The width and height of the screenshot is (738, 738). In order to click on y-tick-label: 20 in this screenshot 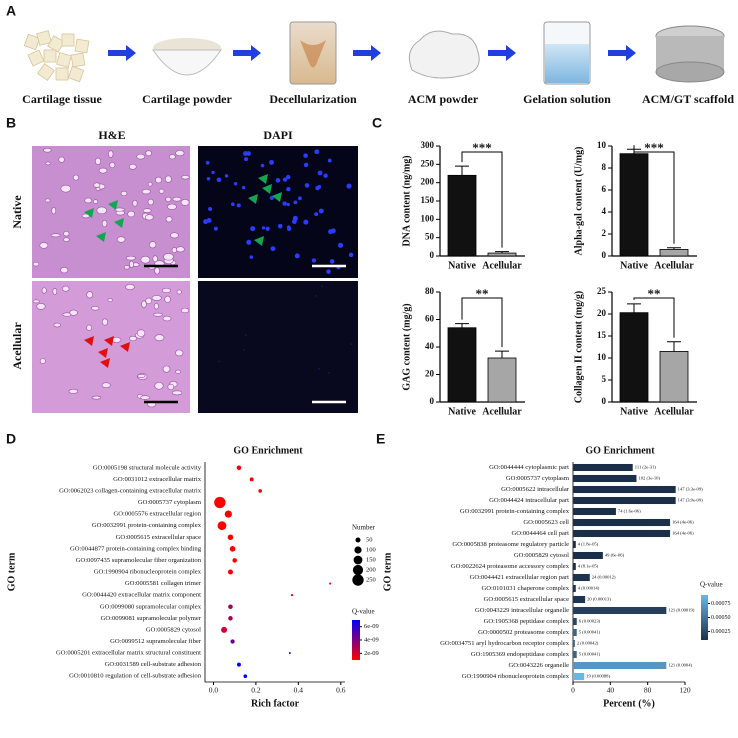, I will do `click(602, 313)`.